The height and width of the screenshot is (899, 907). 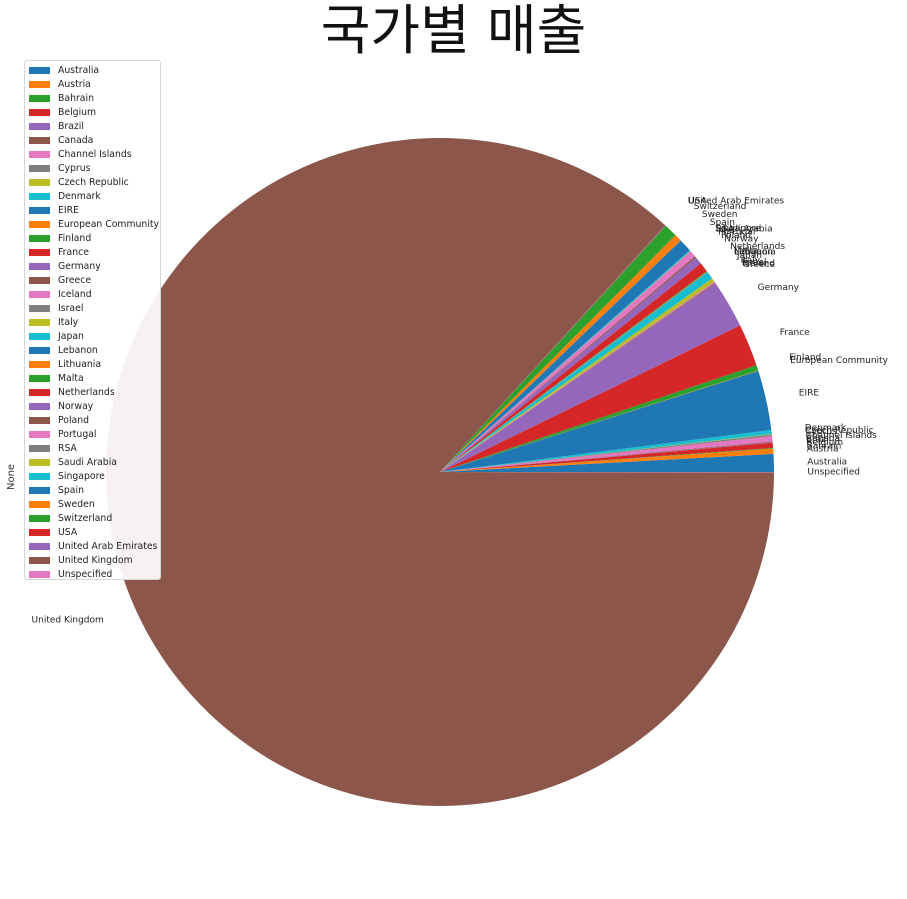 What do you see at coordinates (746, 252) in the screenshot?
I see `slice-label-malta: Malta` at bounding box center [746, 252].